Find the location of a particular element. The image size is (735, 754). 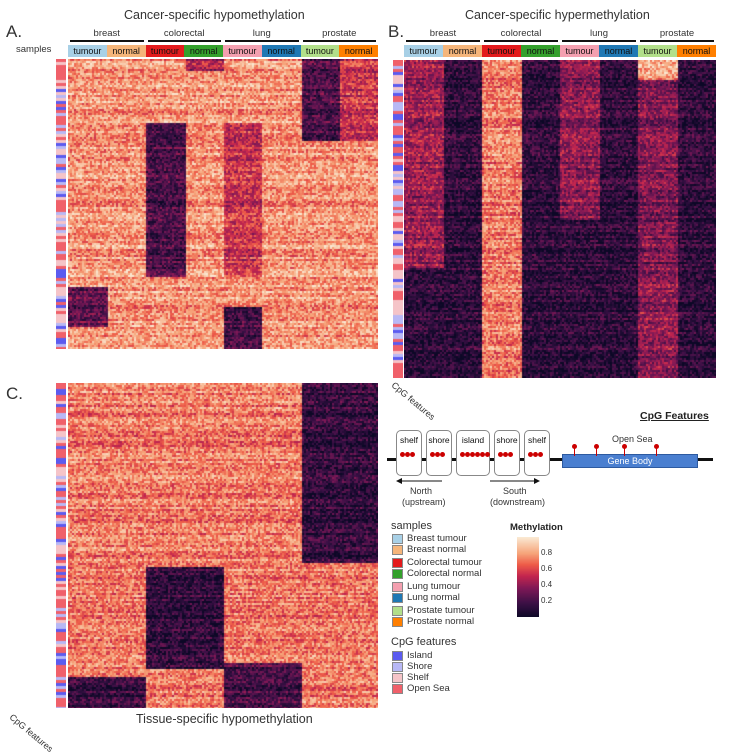

cpg-boxes: shelf shore island shore shelf is located at coordinates (473, 455).